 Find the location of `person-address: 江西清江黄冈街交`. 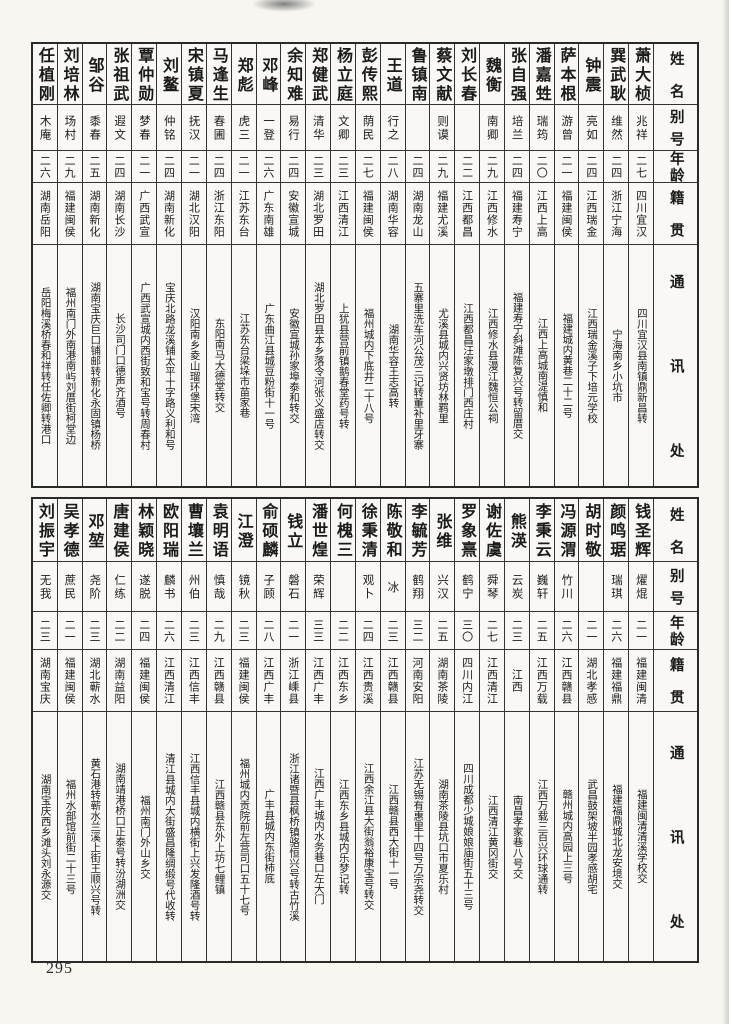

person-address: 江西清江黄冈街交 is located at coordinates (492, 836).